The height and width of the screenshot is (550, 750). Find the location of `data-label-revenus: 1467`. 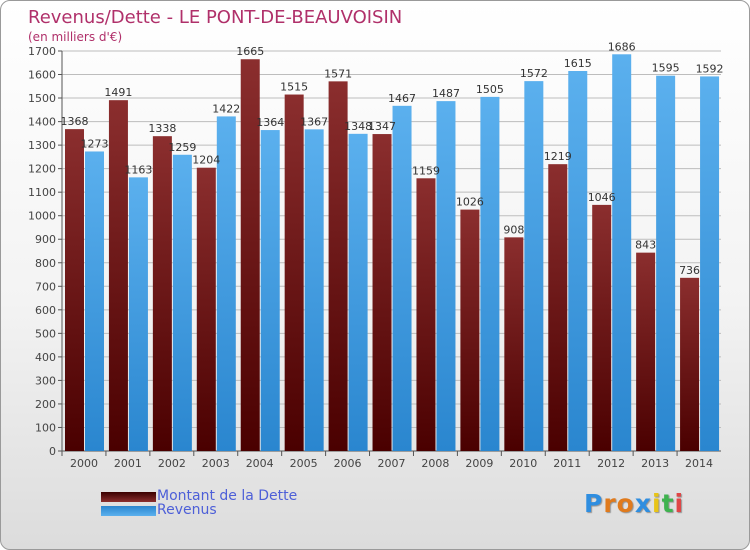

data-label-revenus: 1467 is located at coordinates (402, 98).